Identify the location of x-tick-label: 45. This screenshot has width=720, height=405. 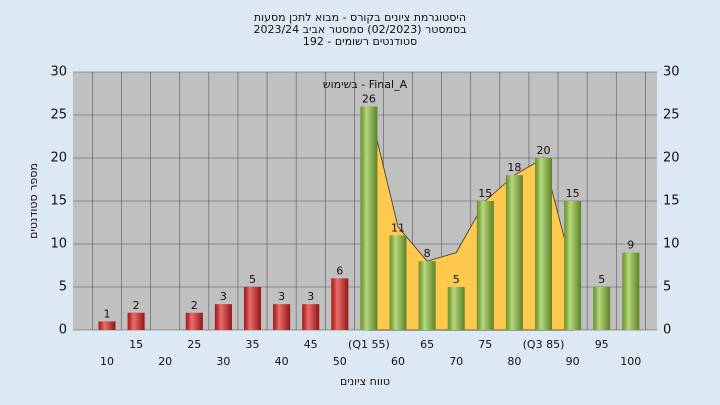
(311, 344).